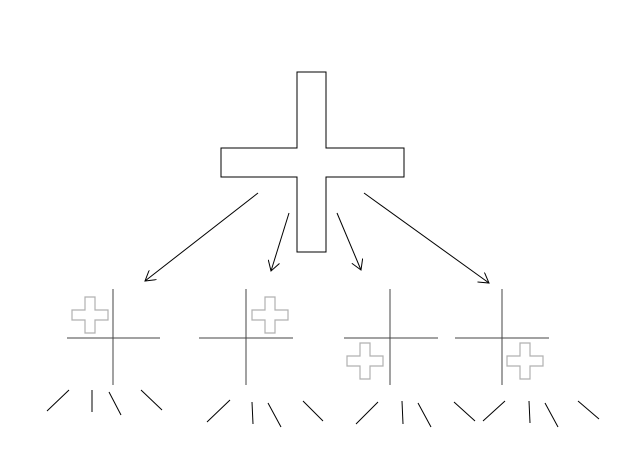 The height and width of the screenshot is (452, 631). What do you see at coordinates (525, 361) in the screenshot?
I see `child-4-small-cross` at bounding box center [525, 361].